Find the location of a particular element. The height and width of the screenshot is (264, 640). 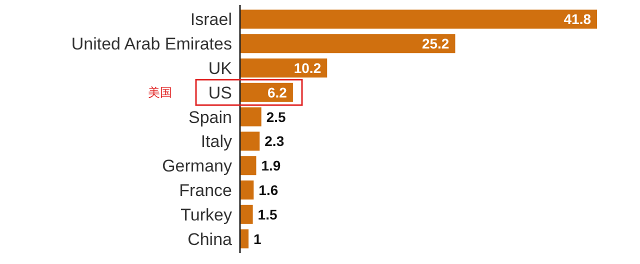

data-label: 1.9 is located at coordinates (271, 166).